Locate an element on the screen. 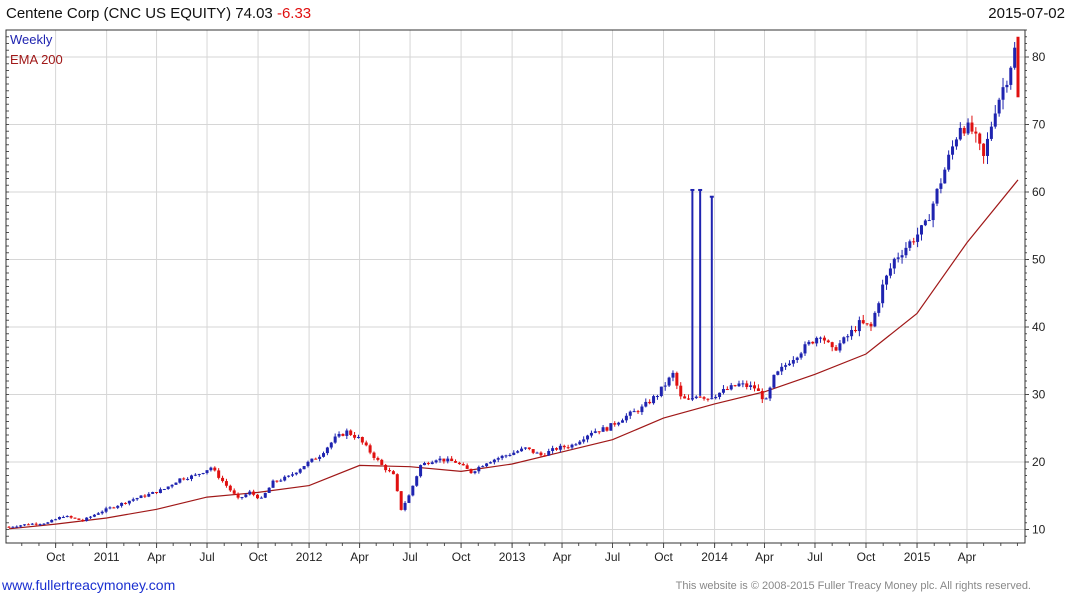 The height and width of the screenshot is (600, 1075). y-tick-label: 50 is located at coordinates (1039, 260).